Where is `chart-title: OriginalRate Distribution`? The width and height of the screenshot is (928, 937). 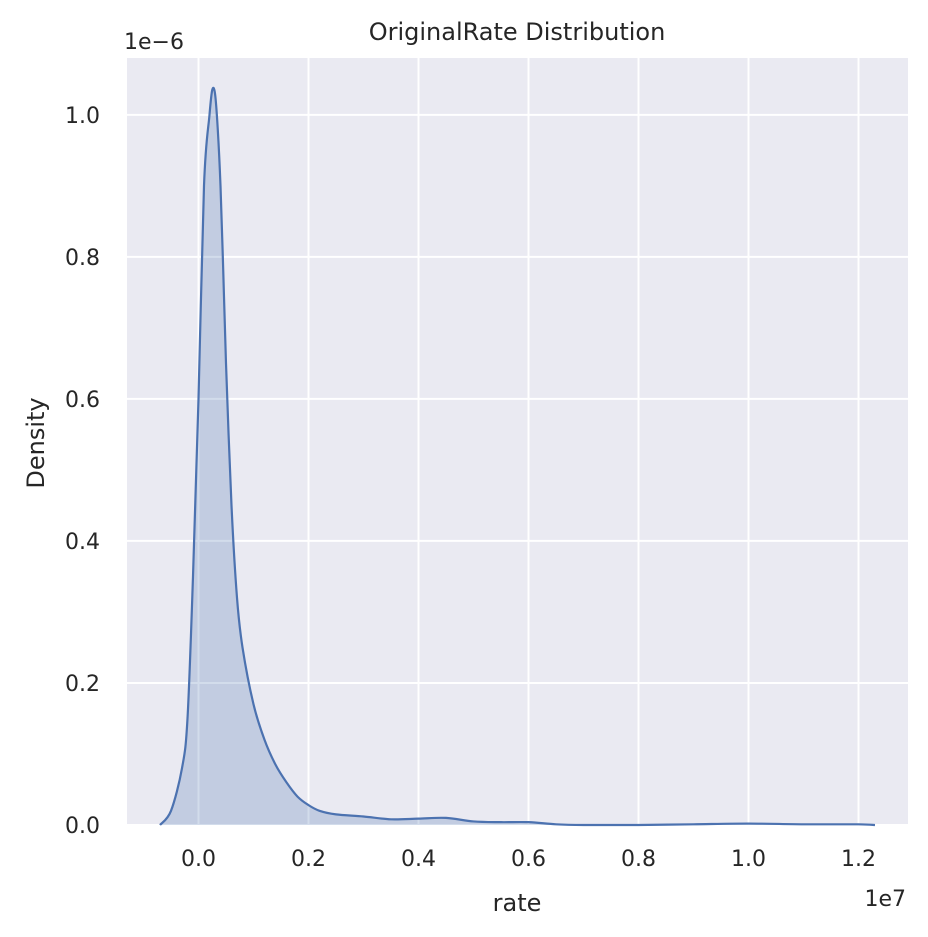
chart-title: OriginalRate Distribution is located at coordinates (517, 32).